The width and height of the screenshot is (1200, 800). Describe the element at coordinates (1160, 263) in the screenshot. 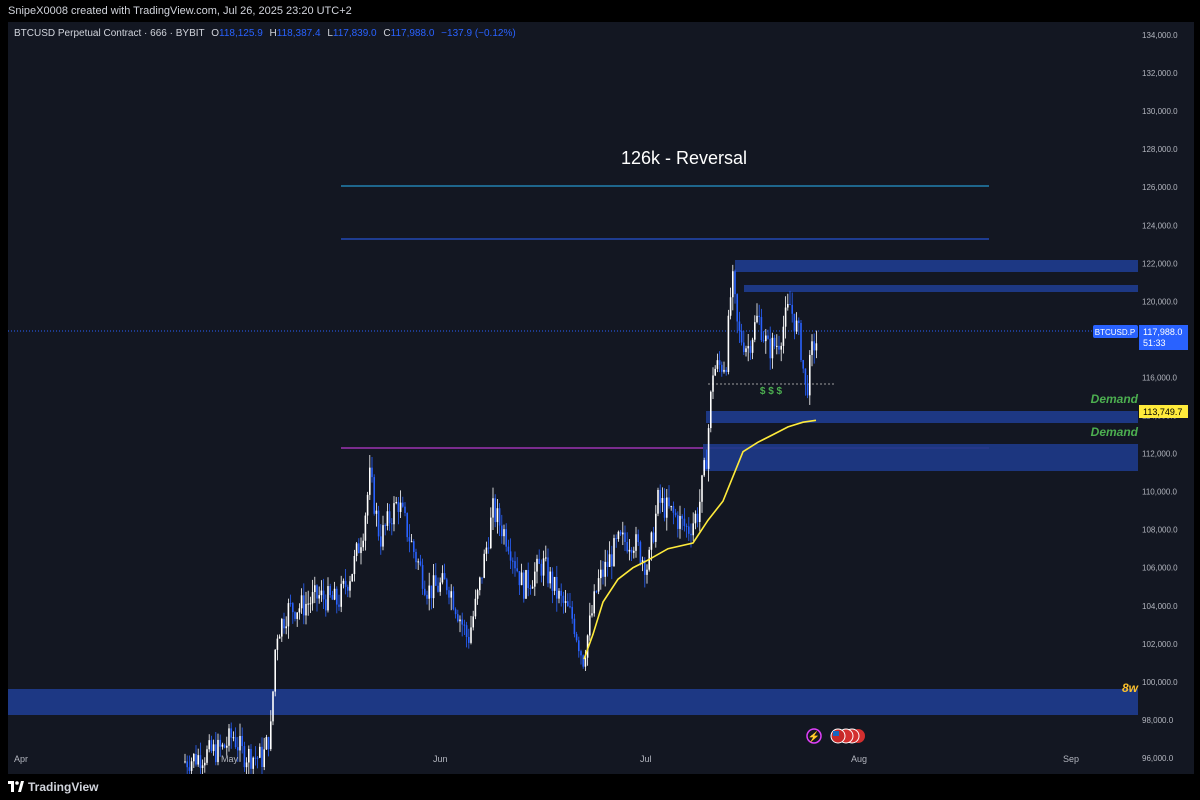

I see `price-tick-label: 122,000.0` at that location.